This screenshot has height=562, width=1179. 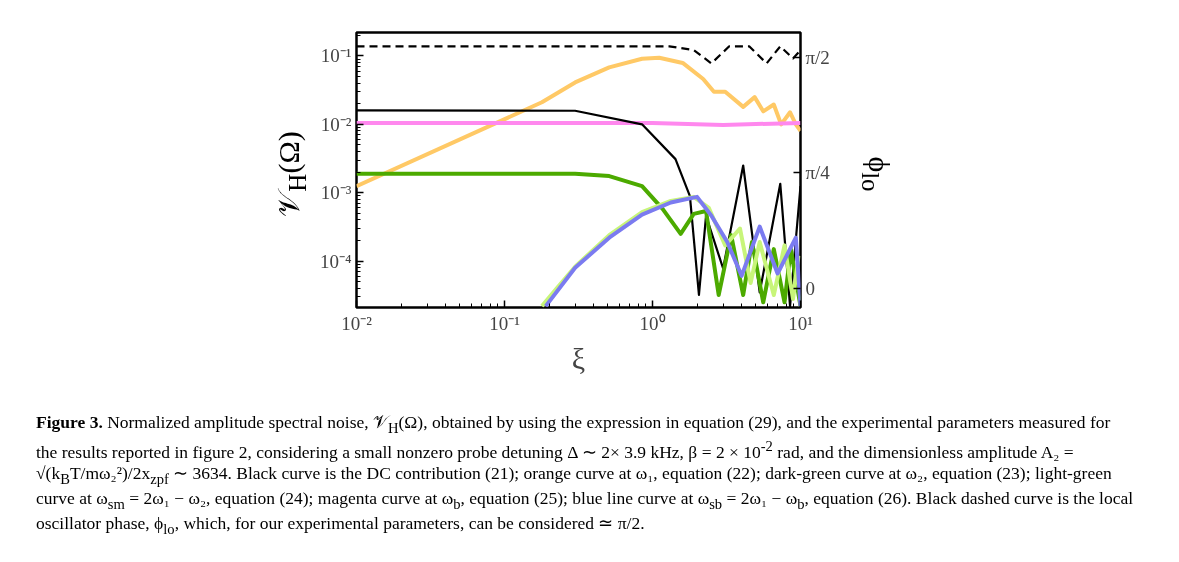 I want to click on caption: Figure 3., so click(x=69, y=422).